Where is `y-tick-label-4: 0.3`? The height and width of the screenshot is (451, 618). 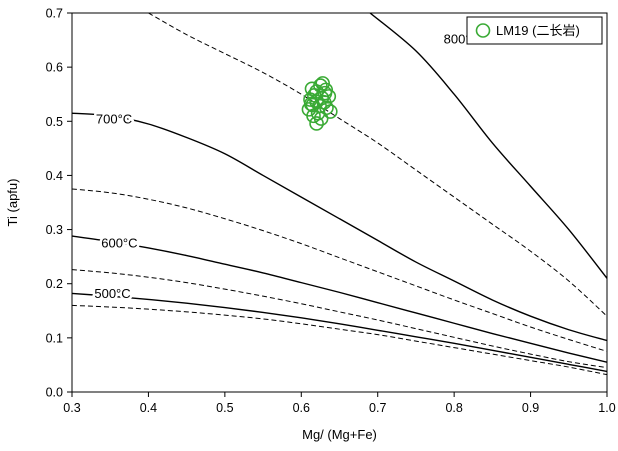 y-tick-label-4: 0.3 is located at coordinates (54, 230).